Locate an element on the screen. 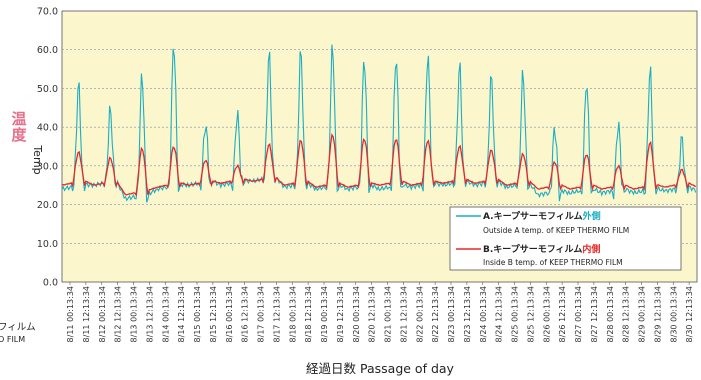 This screenshot has width=701, height=380. x-axis-label: 経過日数 Passage of day is located at coordinates (380, 368).